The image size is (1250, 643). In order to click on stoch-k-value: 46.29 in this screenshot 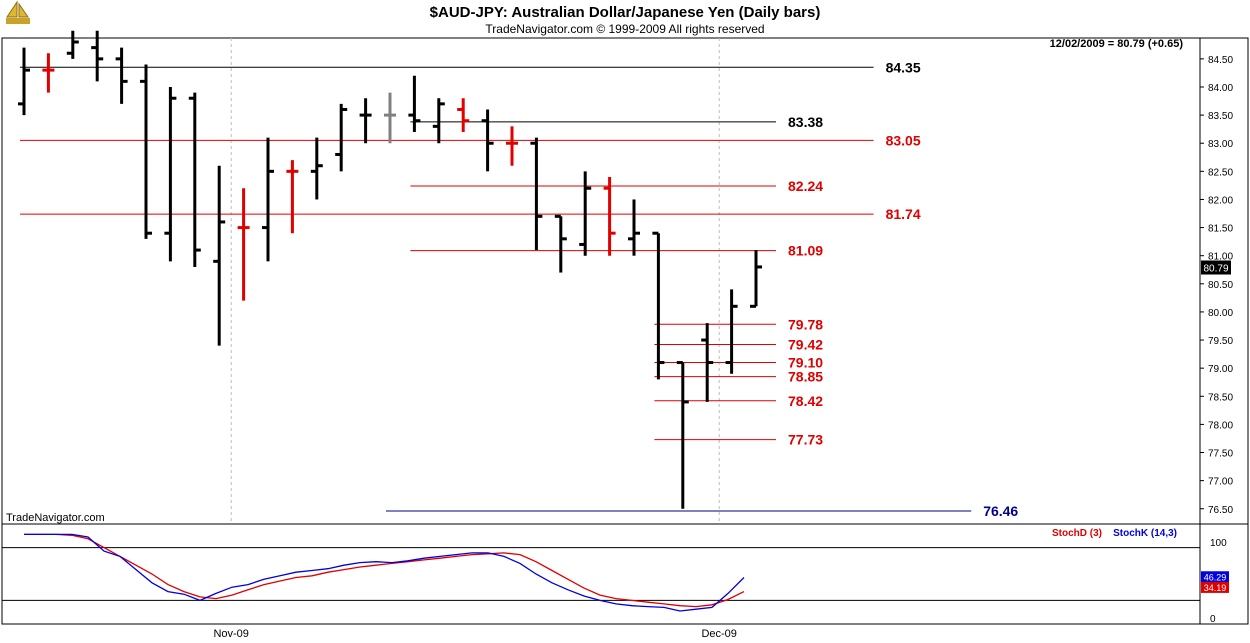, I will do `click(1215, 577)`.